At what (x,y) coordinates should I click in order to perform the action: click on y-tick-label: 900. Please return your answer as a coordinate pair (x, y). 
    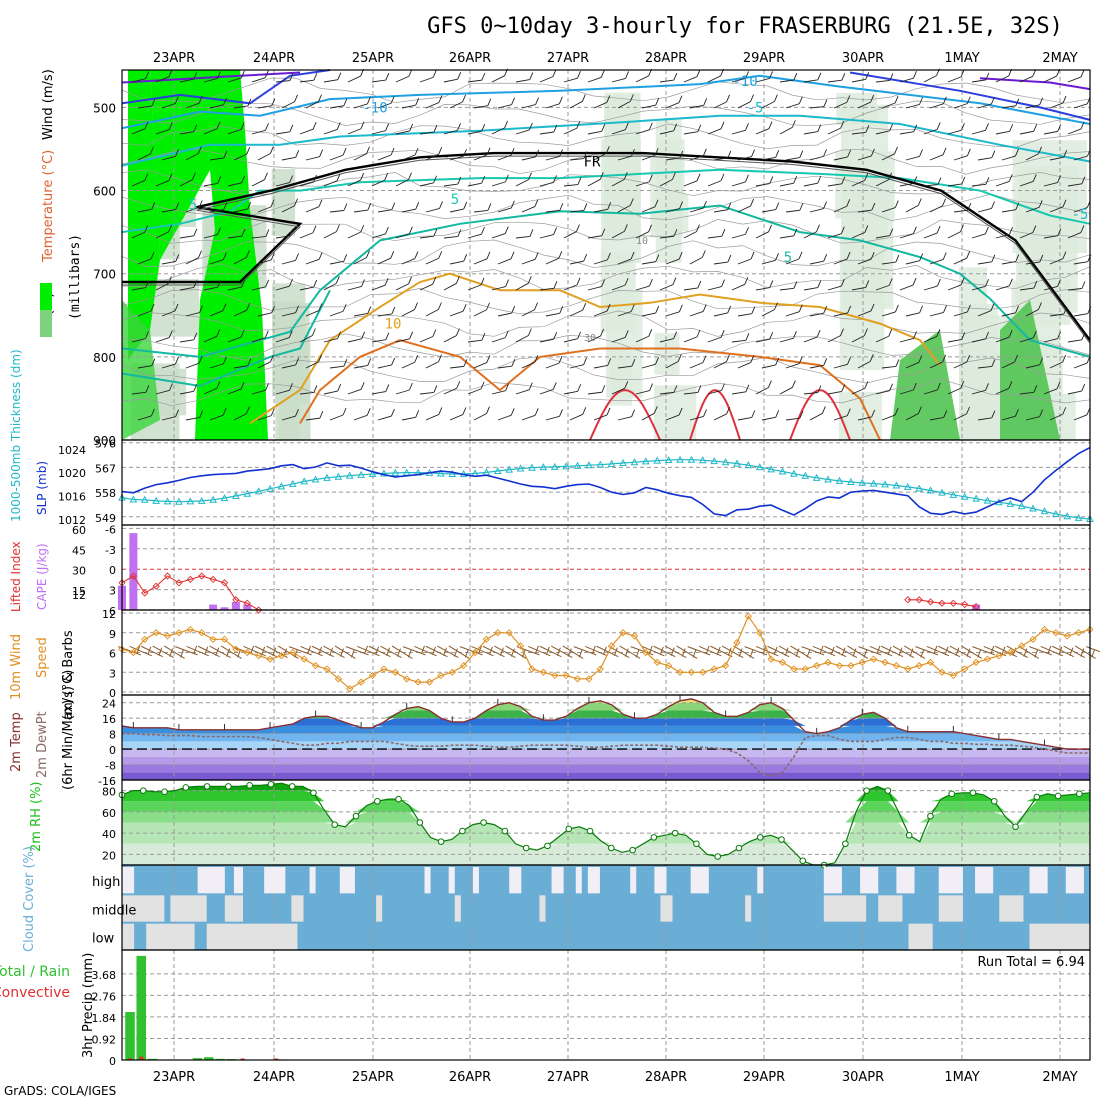
    Looking at the image, I should click on (104, 441).